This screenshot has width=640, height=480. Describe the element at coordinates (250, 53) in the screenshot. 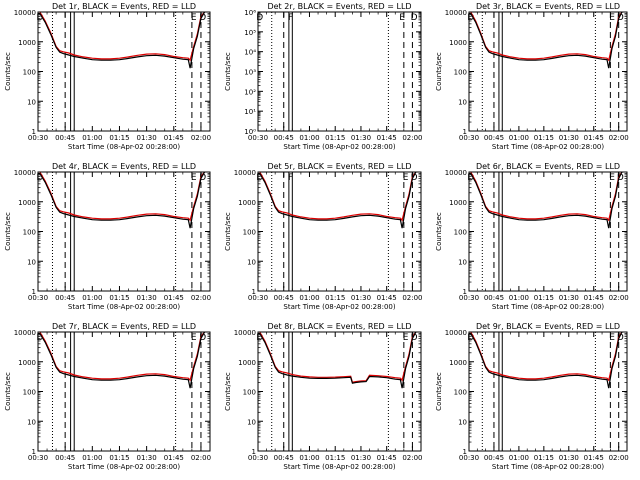

I see `y-tick-label: 10⁴` at that location.